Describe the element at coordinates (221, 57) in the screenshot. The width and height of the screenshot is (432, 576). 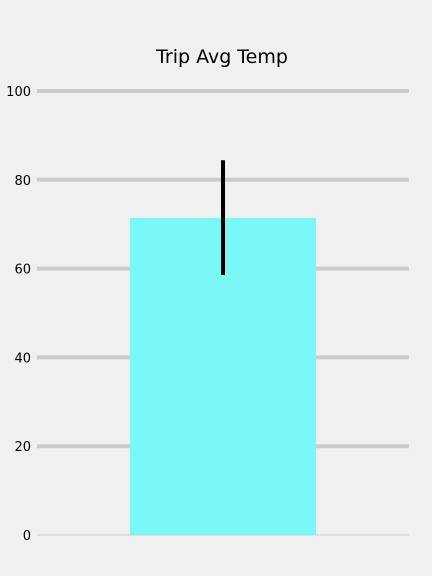
I see `chart-title: Trip Avg Temp` at that location.